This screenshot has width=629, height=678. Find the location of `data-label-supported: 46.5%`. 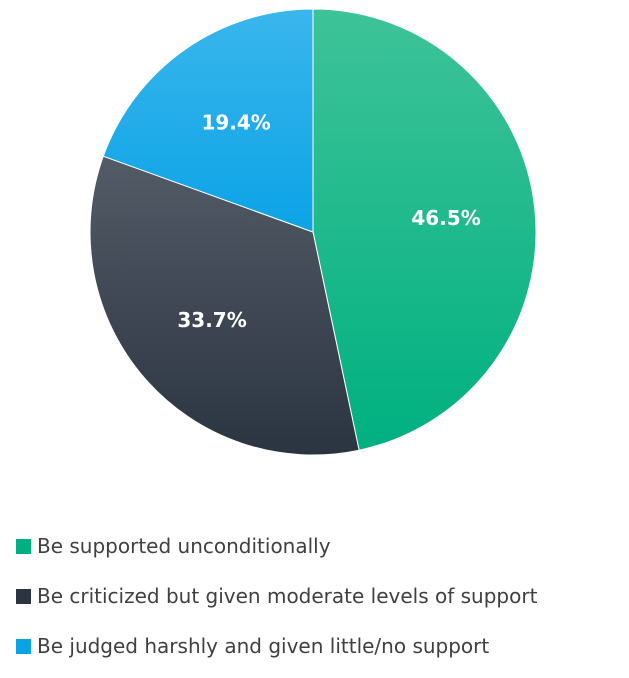

data-label-supported: 46.5% is located at coordinates (445, 218).